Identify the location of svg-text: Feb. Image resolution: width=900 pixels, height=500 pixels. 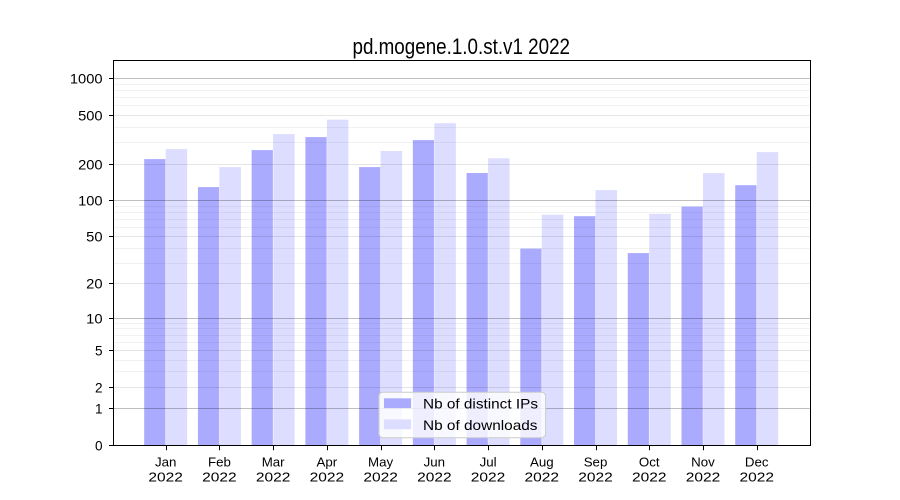
(219, 461).